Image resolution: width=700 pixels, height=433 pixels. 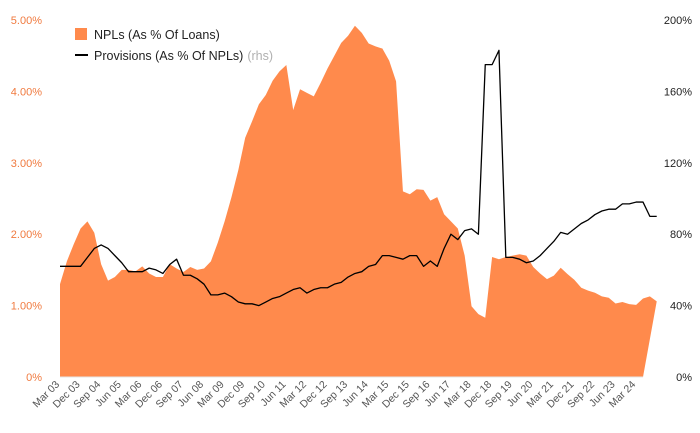 I want to click on left-axis-tick-label: 0%, so click(x=34, y=378).